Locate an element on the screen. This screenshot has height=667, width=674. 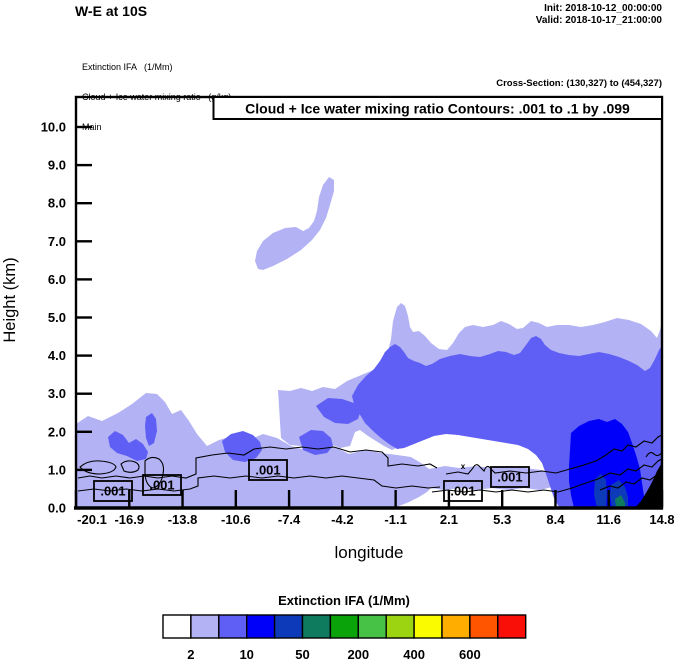
y-tick-label: 8.0 is located at coordinates (57, 203).